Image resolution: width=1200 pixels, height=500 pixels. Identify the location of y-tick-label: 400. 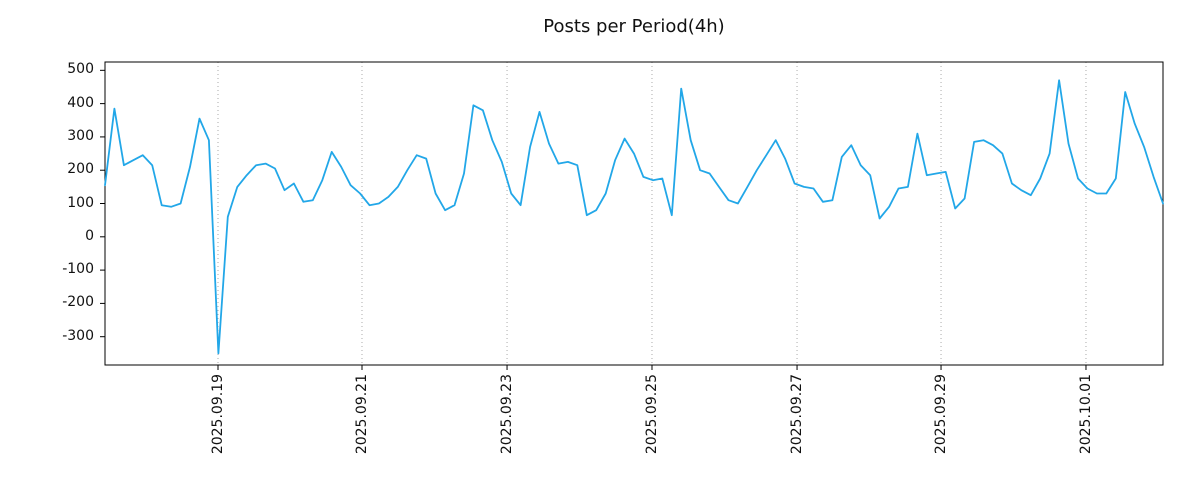
(80, 102).